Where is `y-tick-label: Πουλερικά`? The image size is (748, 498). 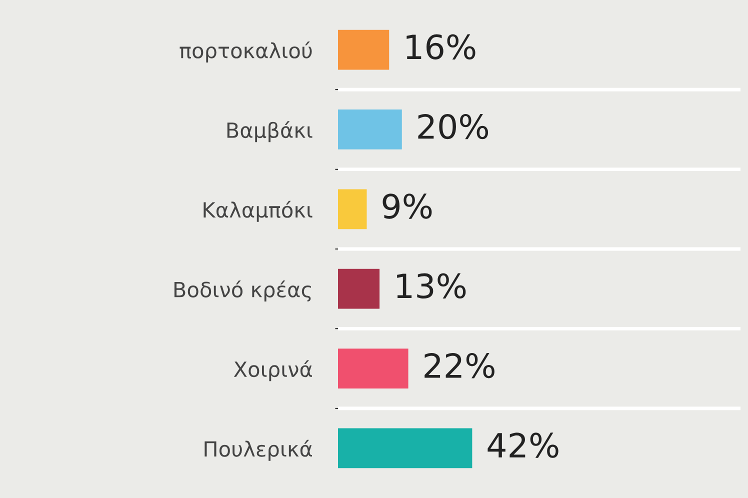
y-tick-label: Πουλερικά is located at coordinates (258, 450).